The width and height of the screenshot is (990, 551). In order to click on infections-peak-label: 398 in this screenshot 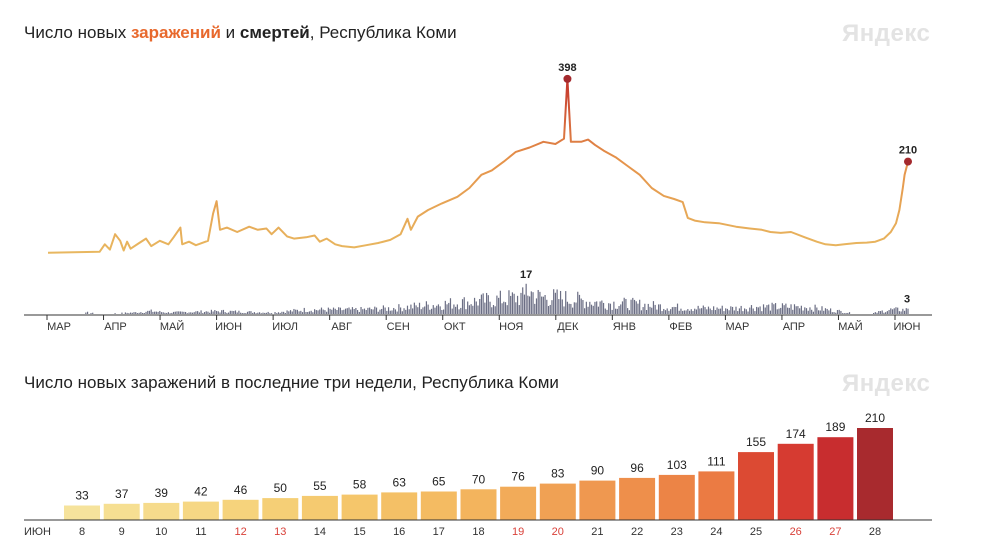, I will do `click(567, 68)`.